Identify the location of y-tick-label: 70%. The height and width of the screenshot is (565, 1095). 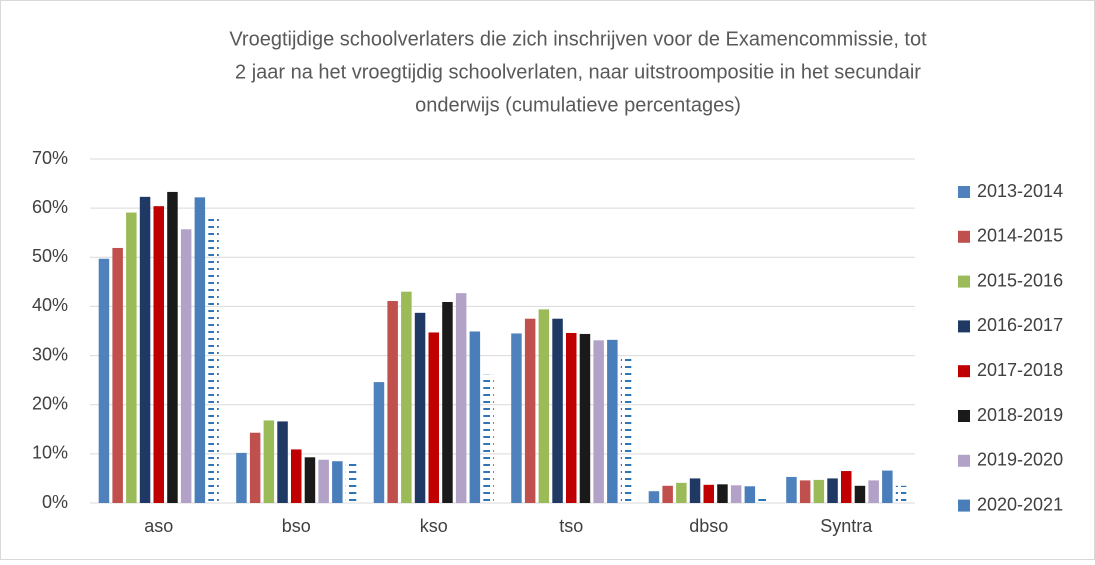
(50, 158).